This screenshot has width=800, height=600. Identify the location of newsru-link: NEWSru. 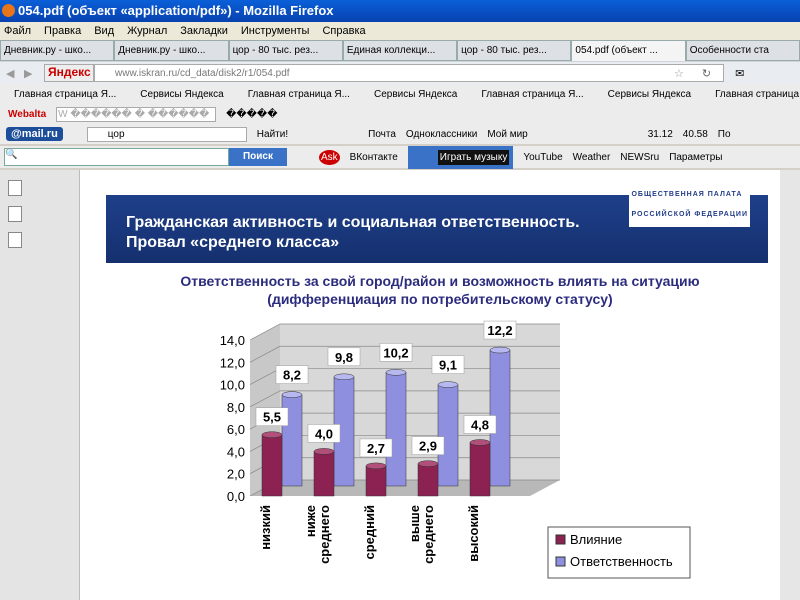
(640, 157).